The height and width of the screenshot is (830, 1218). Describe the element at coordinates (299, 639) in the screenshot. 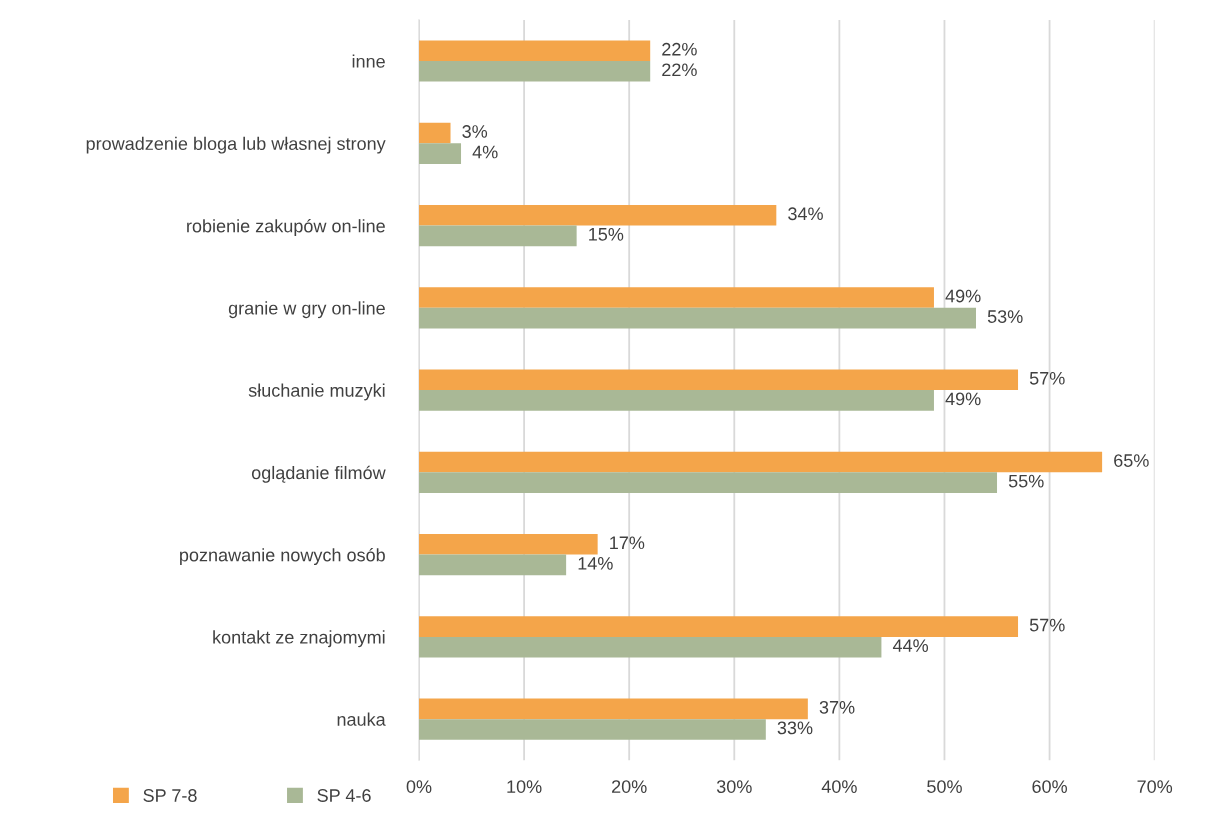

I see `y-tick-label: kontakt ze znajomymi` at that location.